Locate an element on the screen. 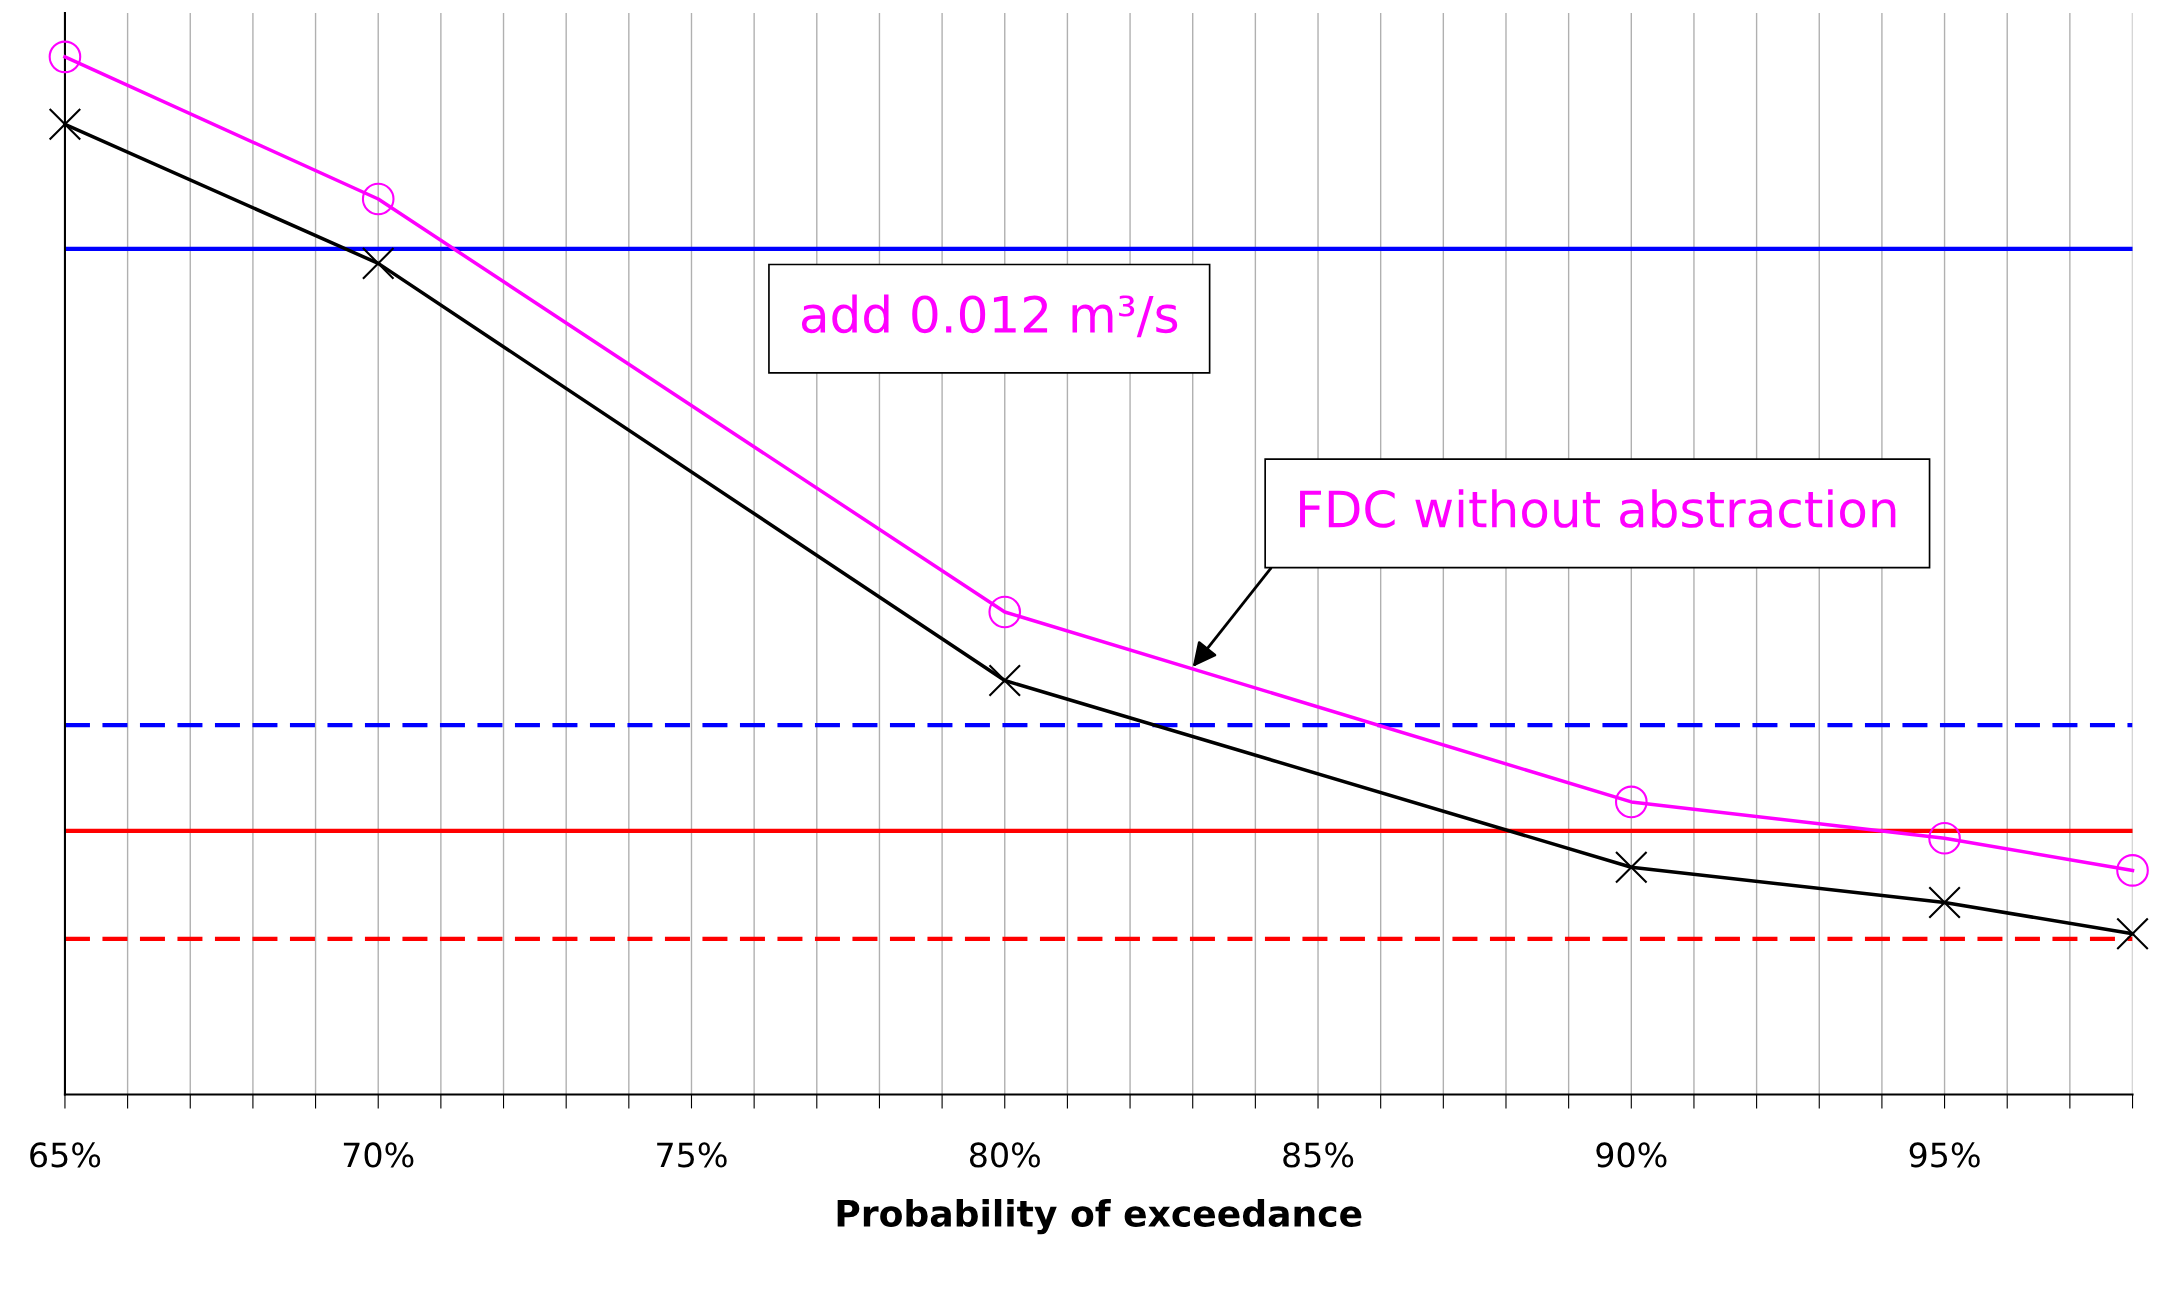 The height and width of the screenshot is (1303, 2165). annotation: FDC without abstraction is located at coordinates (1598, 508).